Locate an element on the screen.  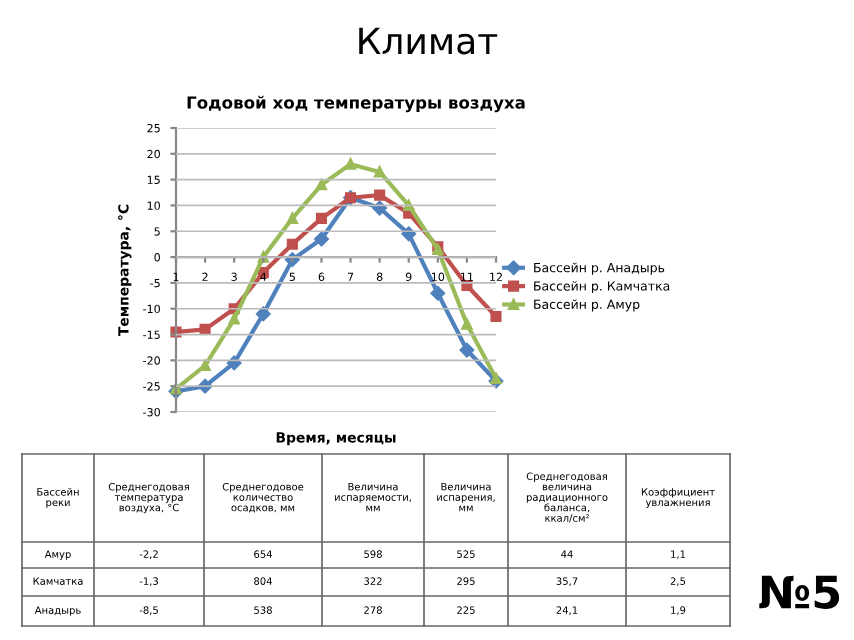
chart-subtitle: Годовой ход температуры воздуха is located at coordinates (356, 104).